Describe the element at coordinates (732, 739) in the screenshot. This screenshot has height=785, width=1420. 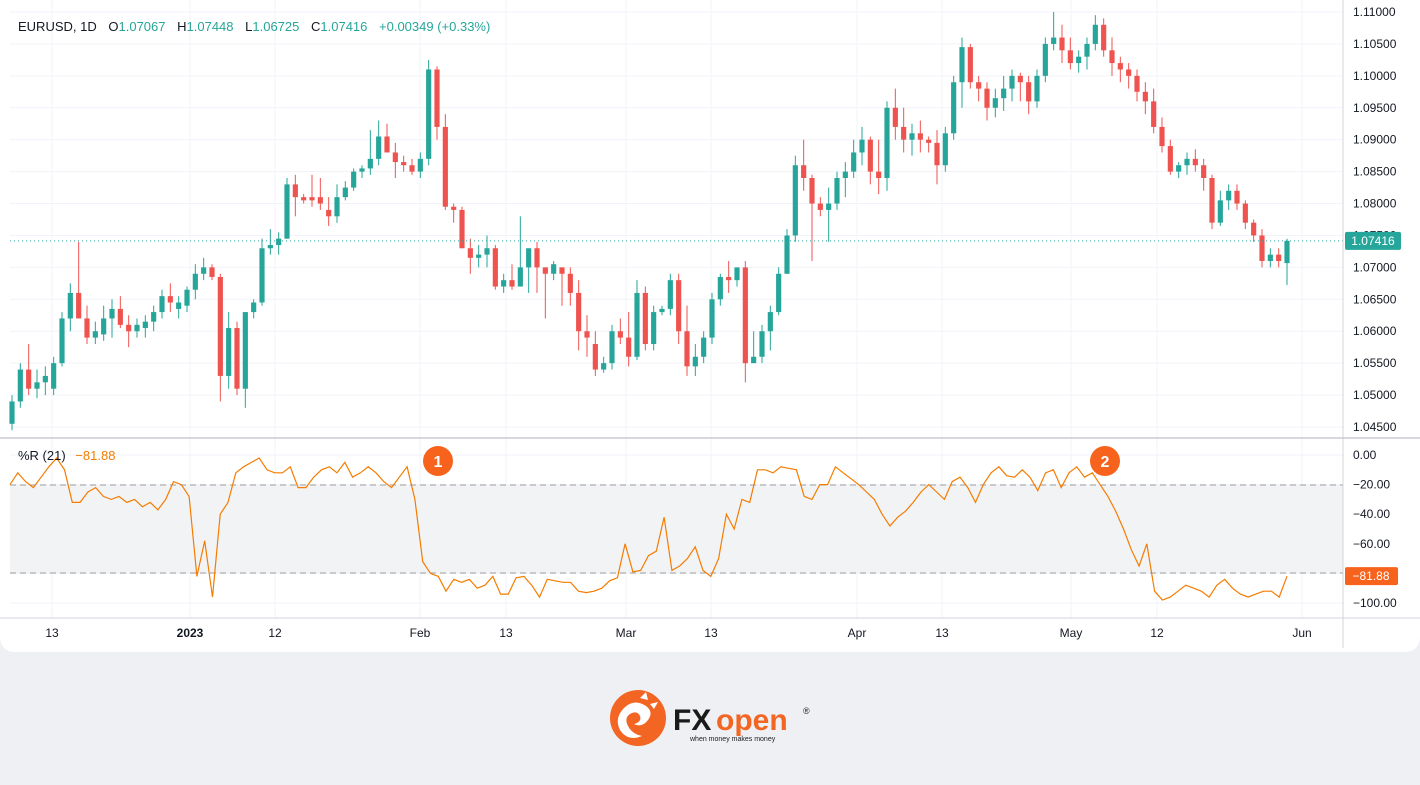
I see `logo-tagline: when money makes money` at that location.